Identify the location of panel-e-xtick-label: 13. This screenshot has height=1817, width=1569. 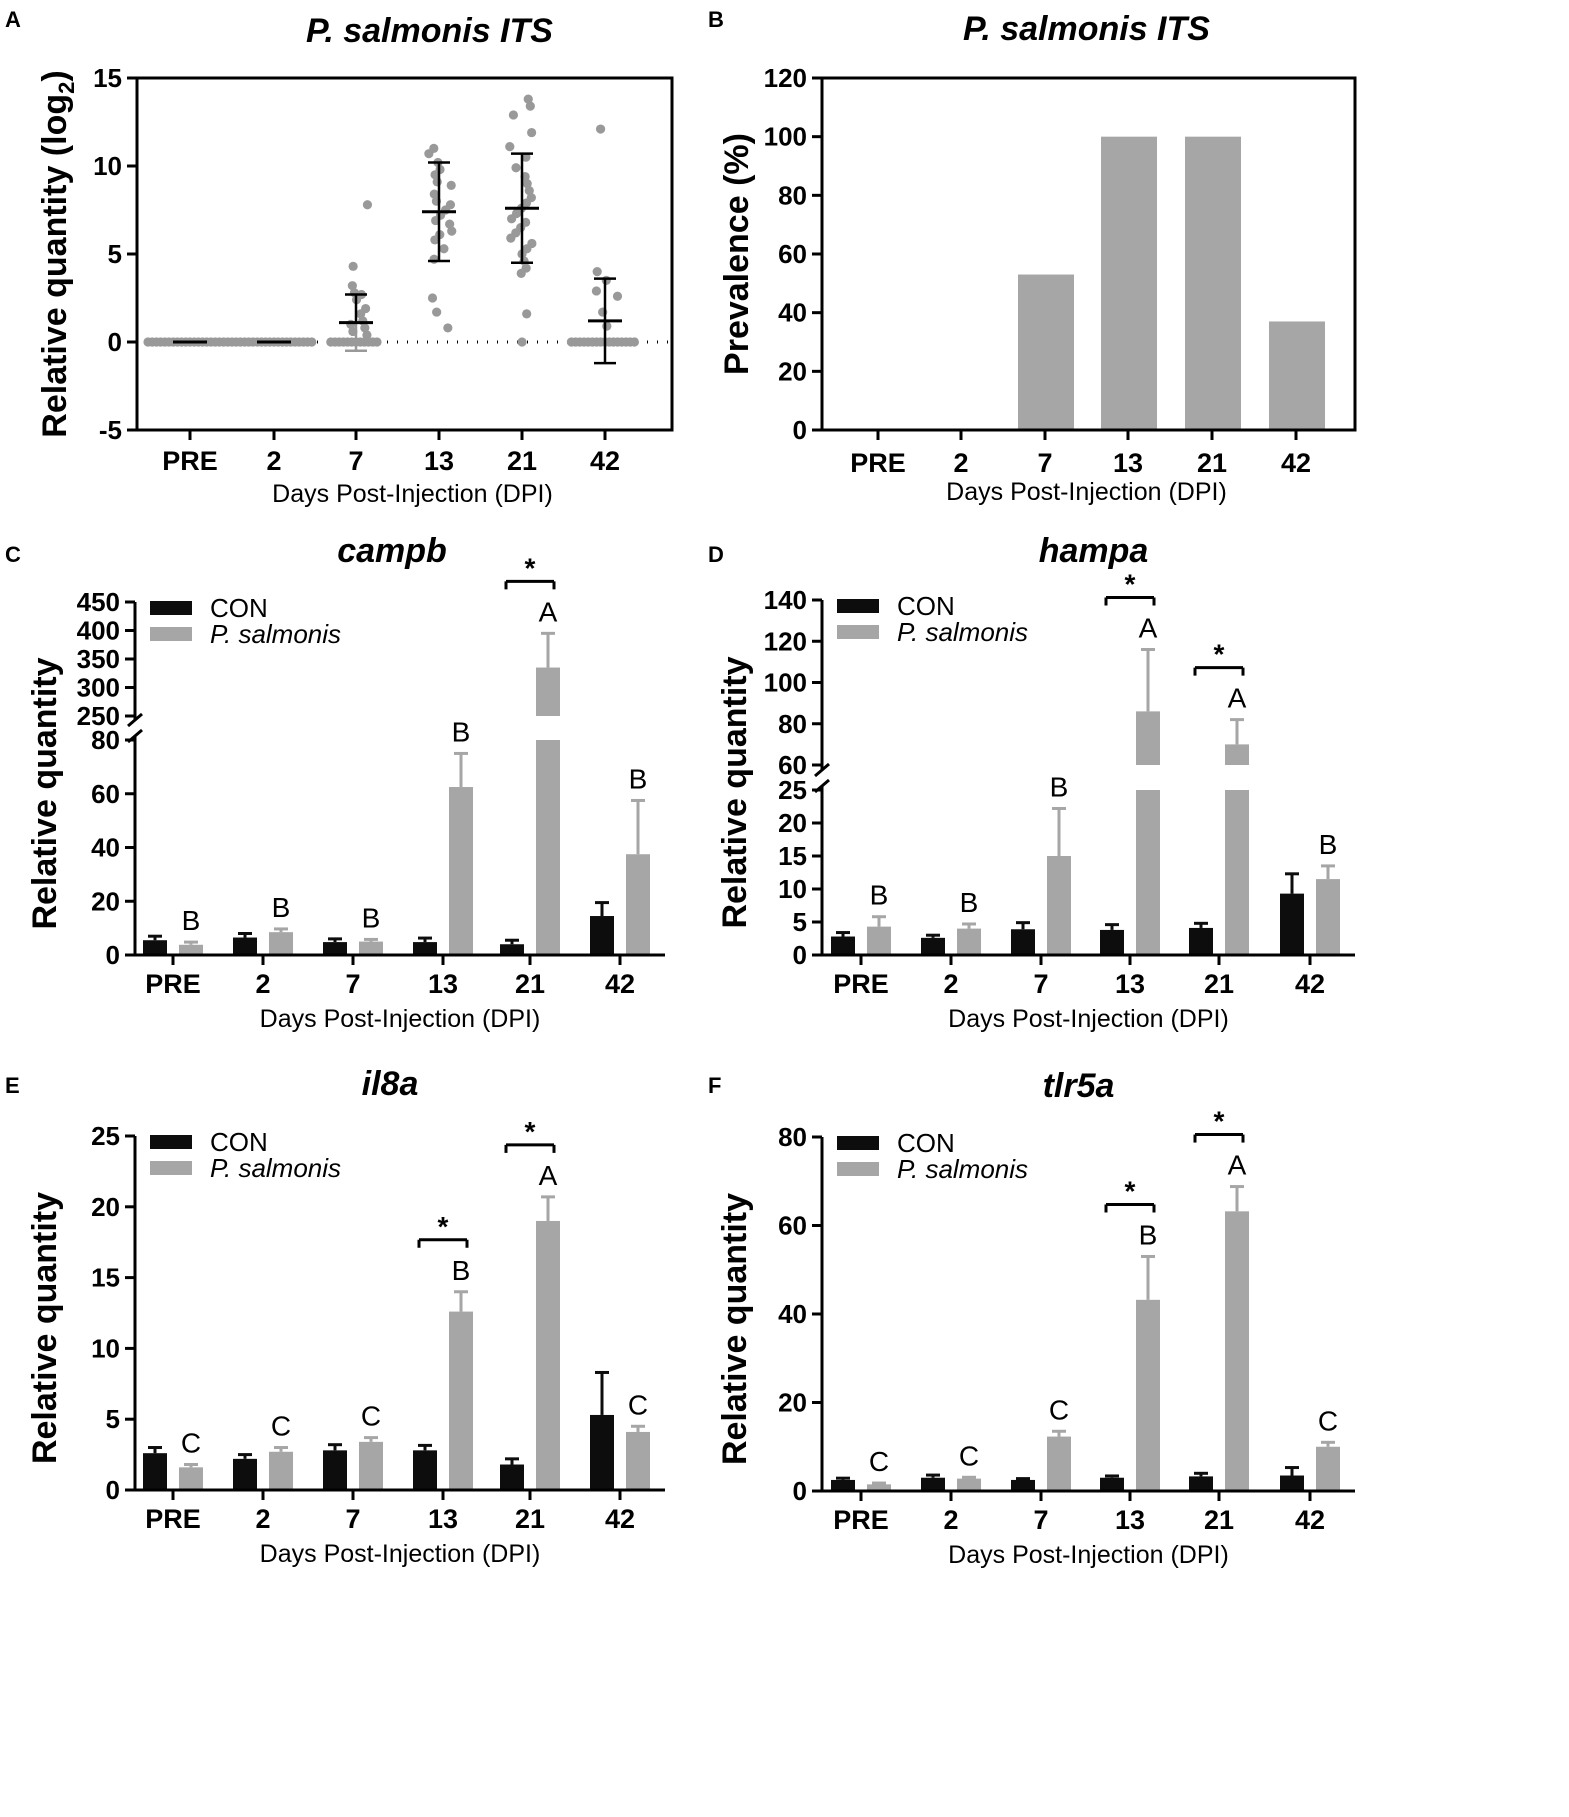
(443, 1519).